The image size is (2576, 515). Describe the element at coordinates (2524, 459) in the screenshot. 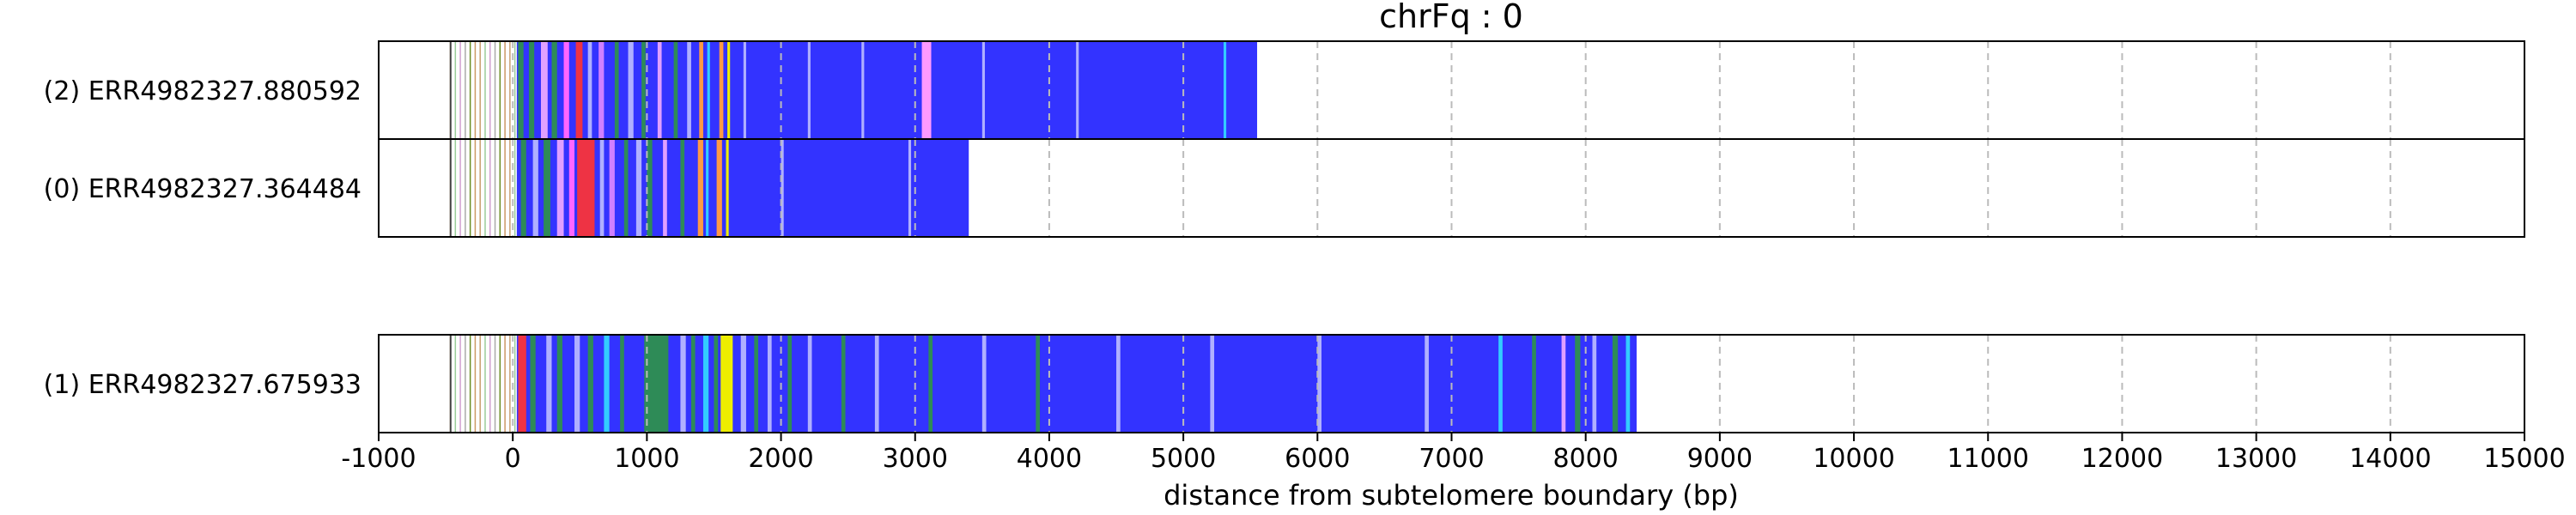

I see `x-tick-label: 15000` at that location.